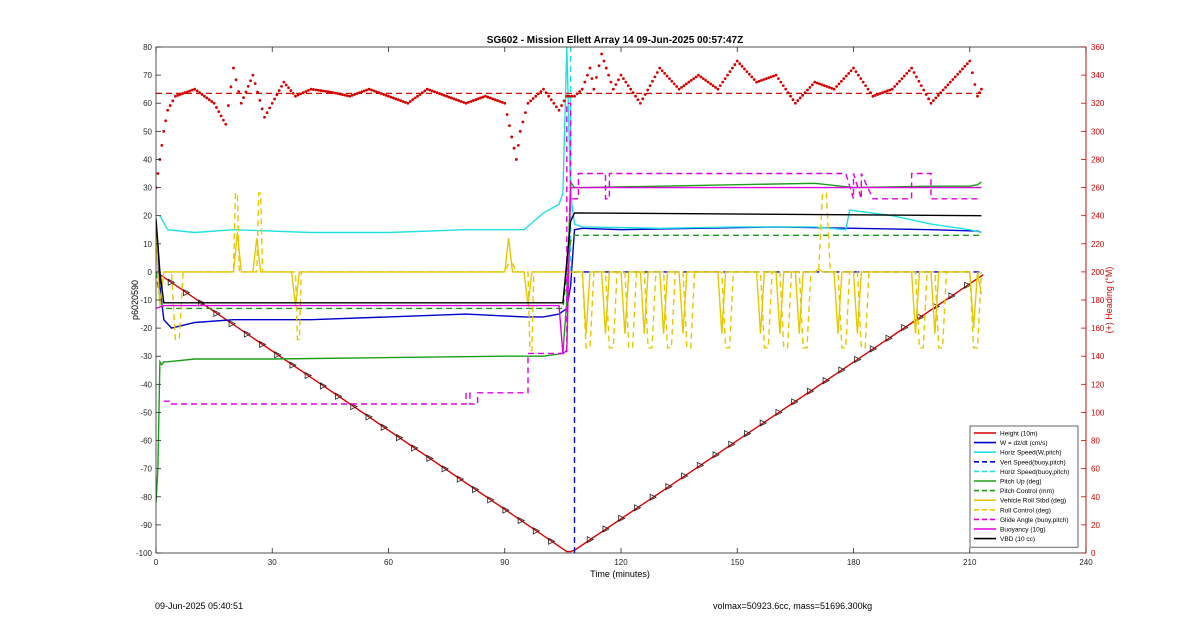 This screenshot has width=1200, height=622. Describe the element at coordinates (147, 244) in the screenshot. I see `y-tick-label: 10` at that location.